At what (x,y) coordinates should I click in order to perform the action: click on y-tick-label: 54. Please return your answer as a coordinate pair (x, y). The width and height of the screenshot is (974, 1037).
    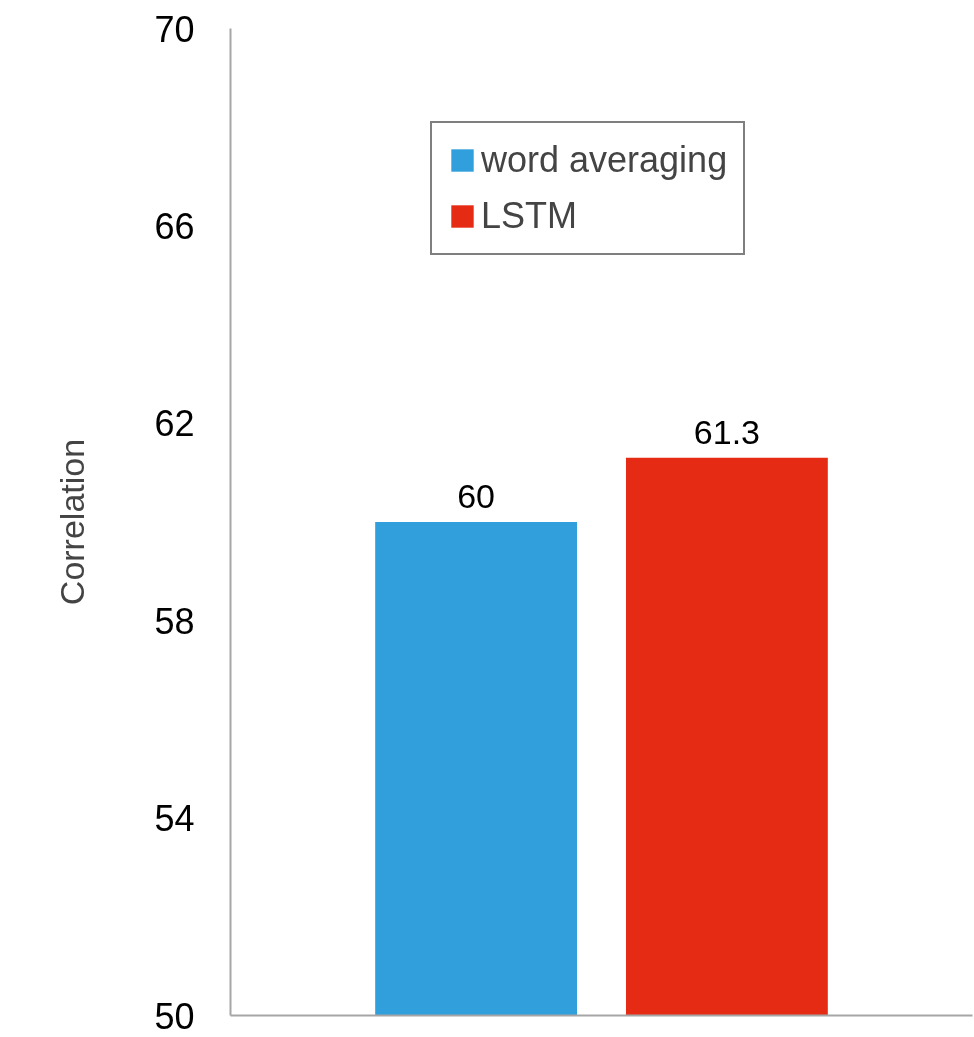
    Looking at the image, I should click on (174, 819).